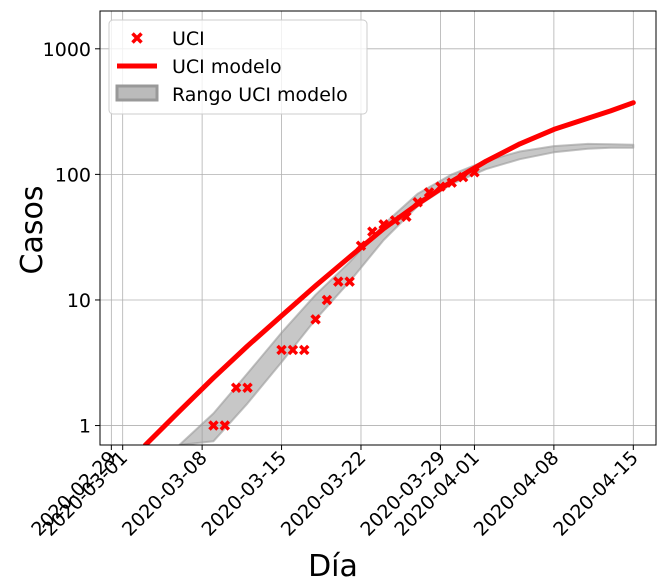 This screenshot has height=588, width=667. What do you see at coordinates (32, 230) in the screenshot?
I see `y-axis-title: Casos` at bounding box center [32, 230].